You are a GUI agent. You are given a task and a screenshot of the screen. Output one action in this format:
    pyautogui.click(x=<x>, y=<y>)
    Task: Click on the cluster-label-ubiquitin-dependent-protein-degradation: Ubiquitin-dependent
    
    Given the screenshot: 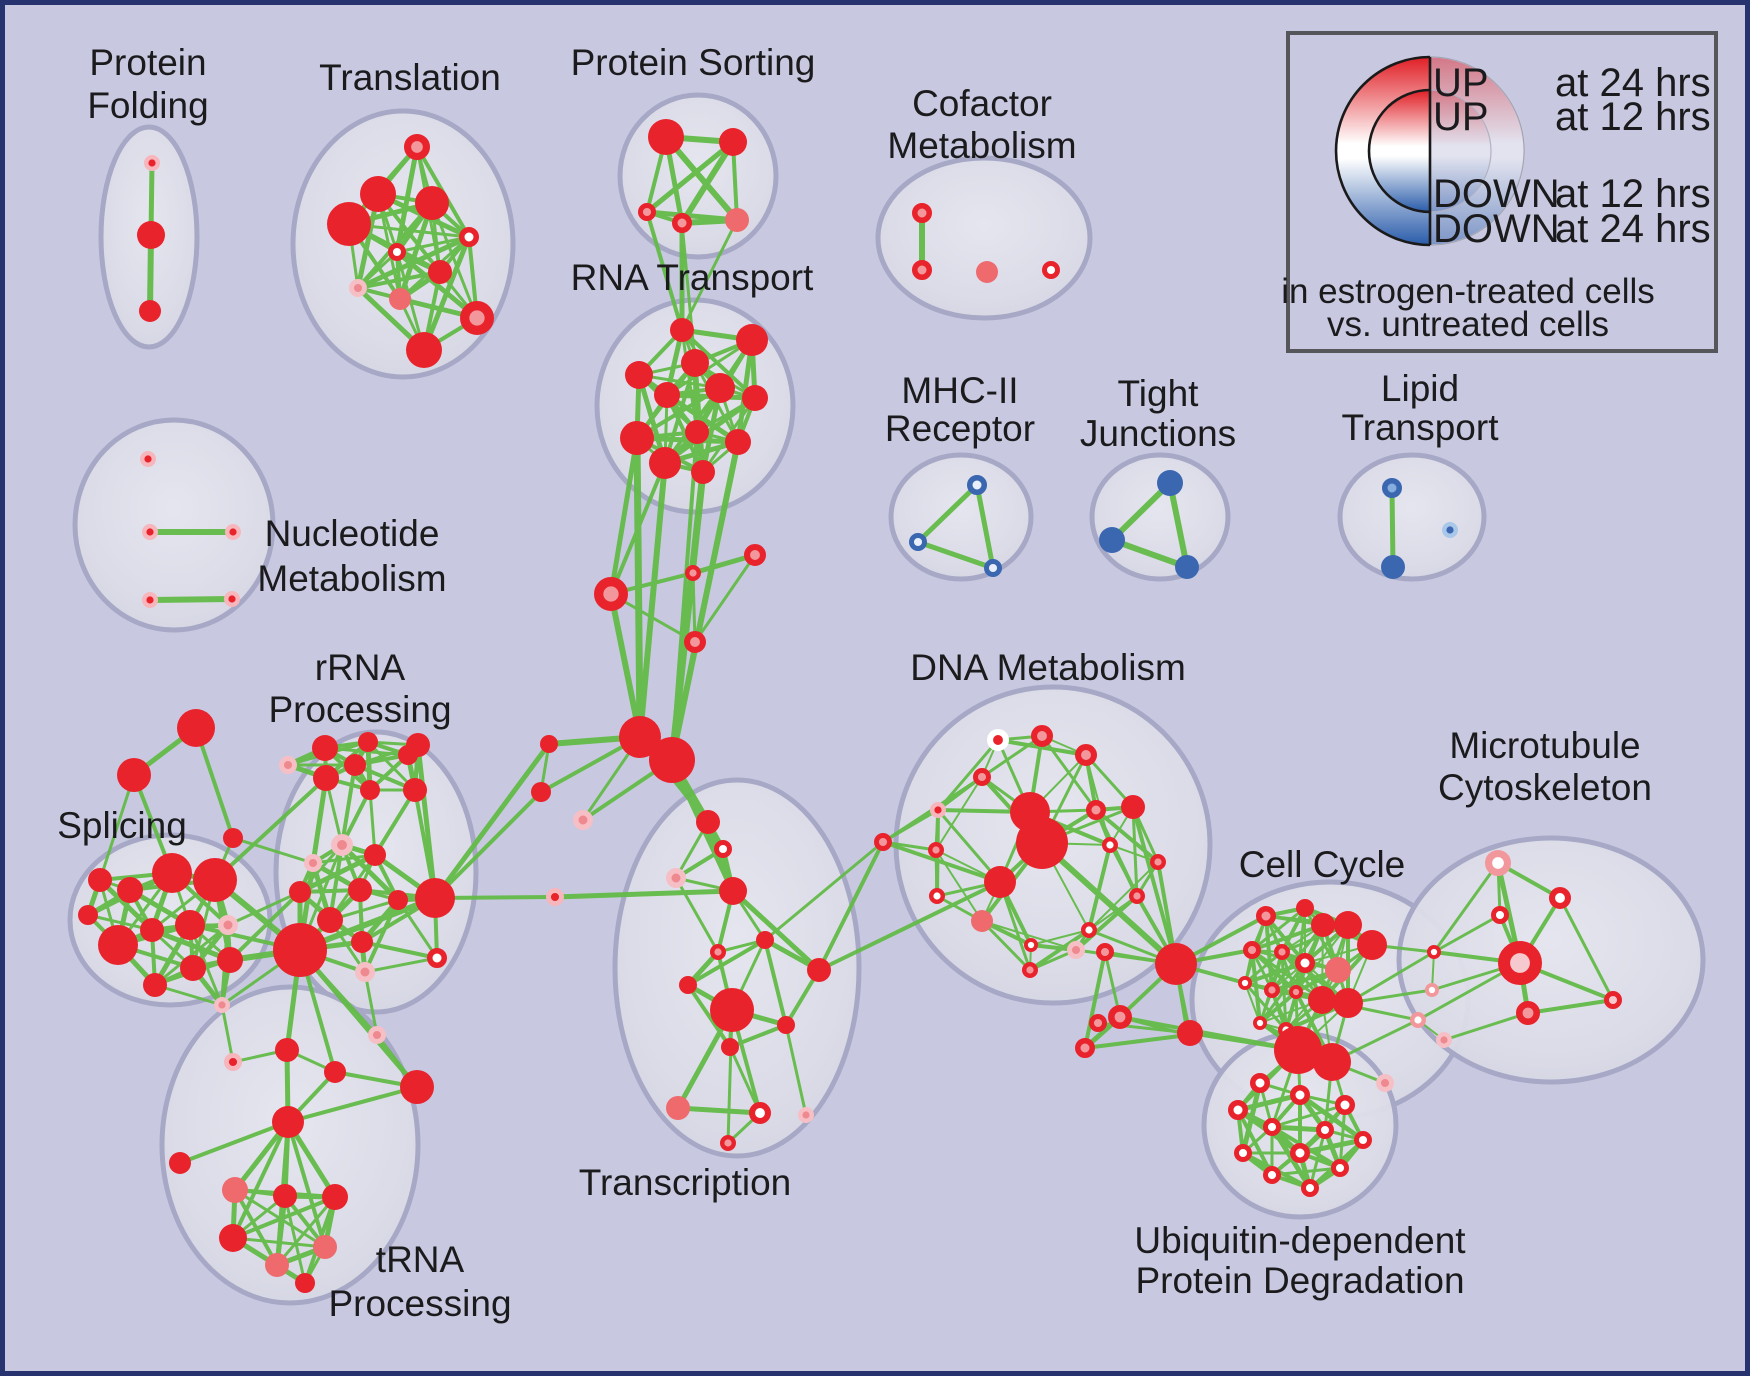 What is the action you would take?
    pyautogui.click(x=1300, y=1240)
    